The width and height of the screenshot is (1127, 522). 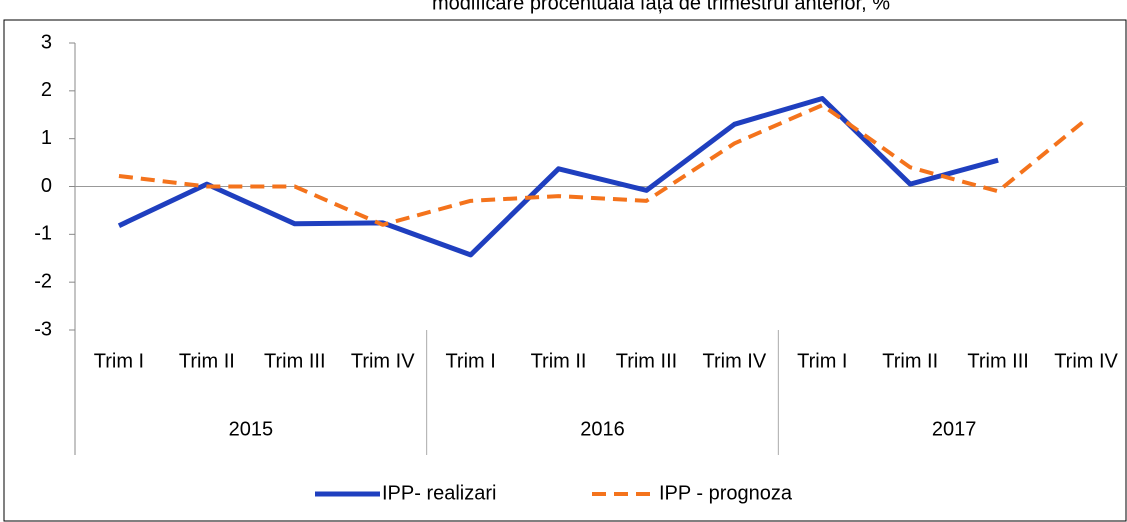 What do you see at coordinates (251, 429) in the screenshot?
I see `group-label: 2015` at bounding box center [251, 429].